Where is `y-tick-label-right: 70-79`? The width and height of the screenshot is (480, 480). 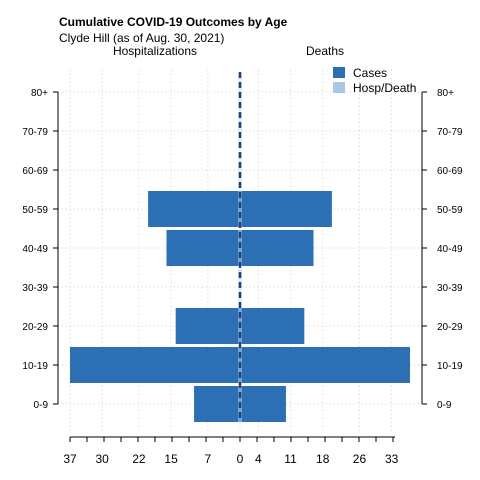 y-tick-label-right: 70-79 is located at coordinates (450, 132).